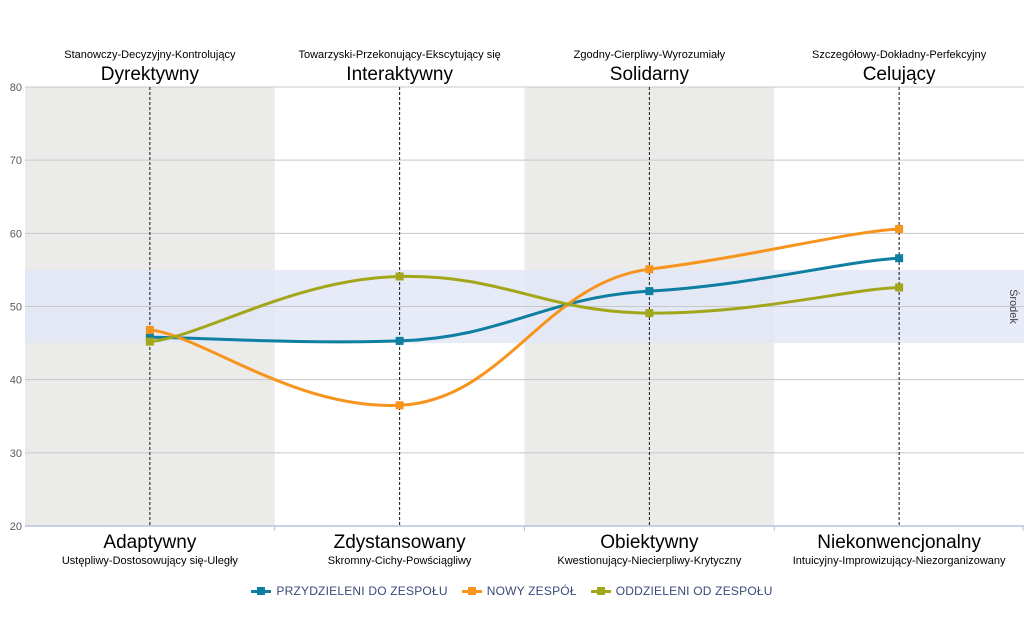 Image resolution: width=1024 pixels, height=617 pixels. What do you see at coordinates (16, 88) in the screenshot?
I see `y-tick-label: 80` at bounding box center [16, 88].